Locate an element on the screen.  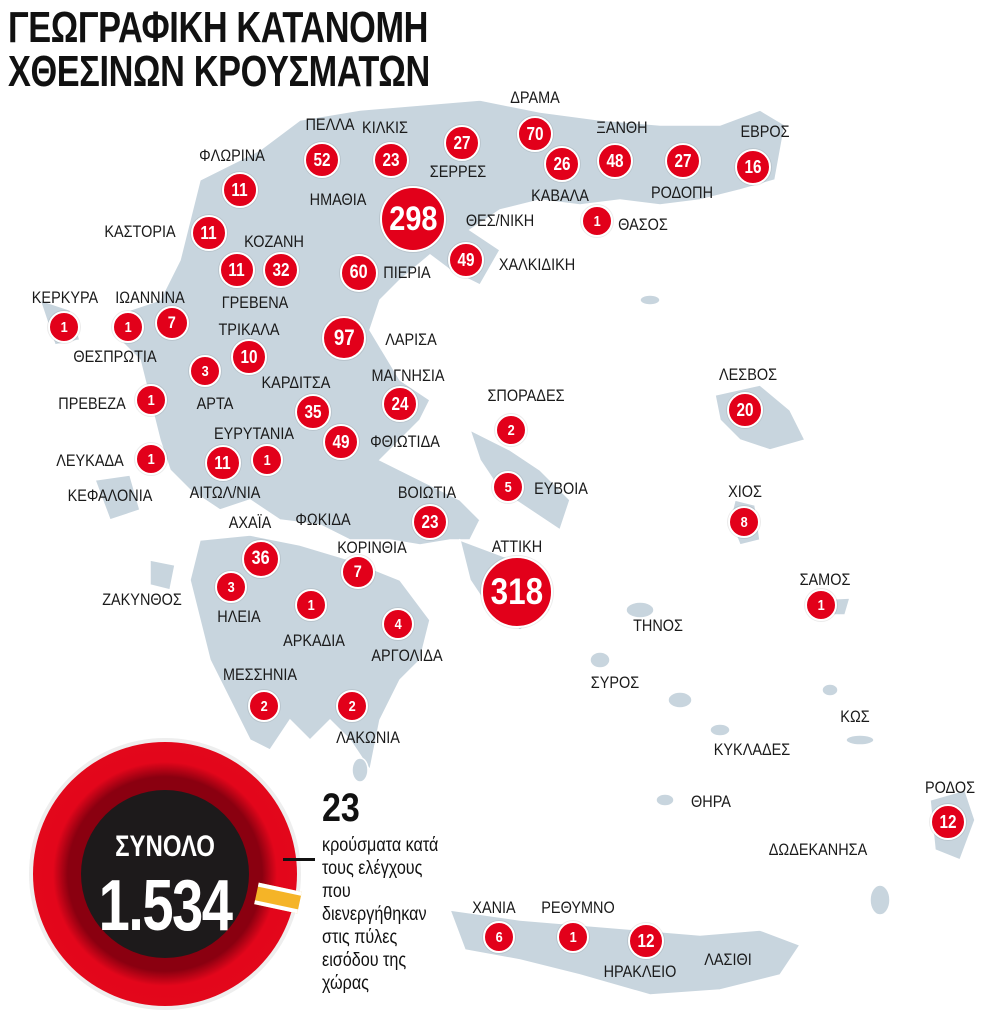
case-count-marker: 3 is located at coordinates (205, 371).